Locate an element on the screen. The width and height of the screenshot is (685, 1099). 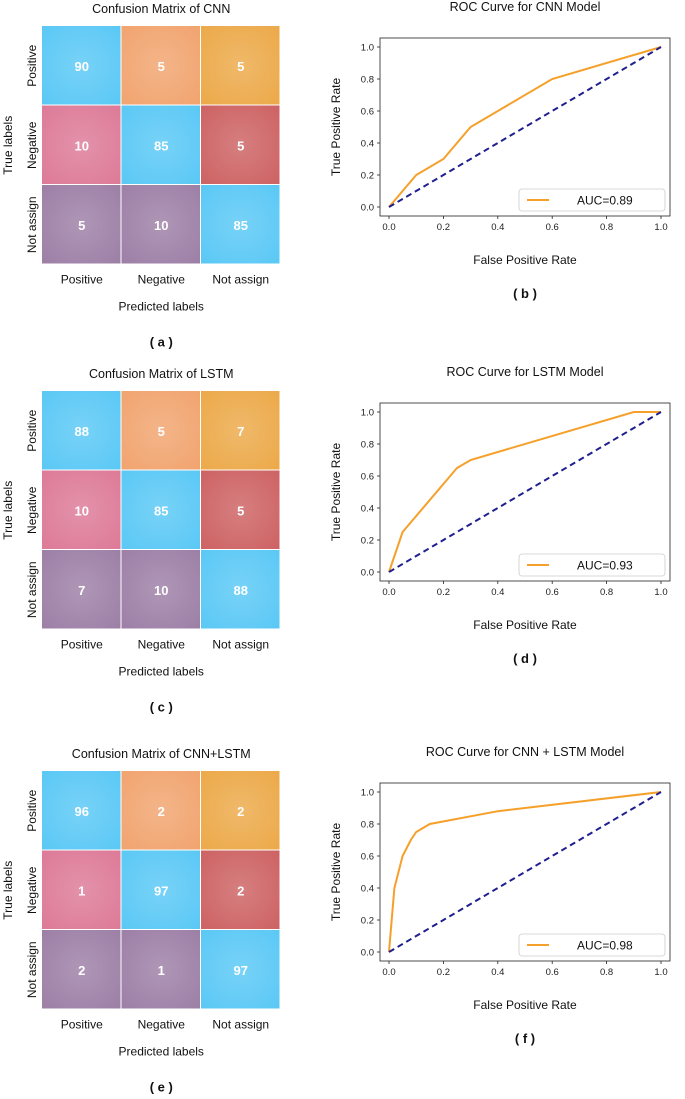
chart-title: ROC Curve for CNN Model is located at coordinates (525, 7).